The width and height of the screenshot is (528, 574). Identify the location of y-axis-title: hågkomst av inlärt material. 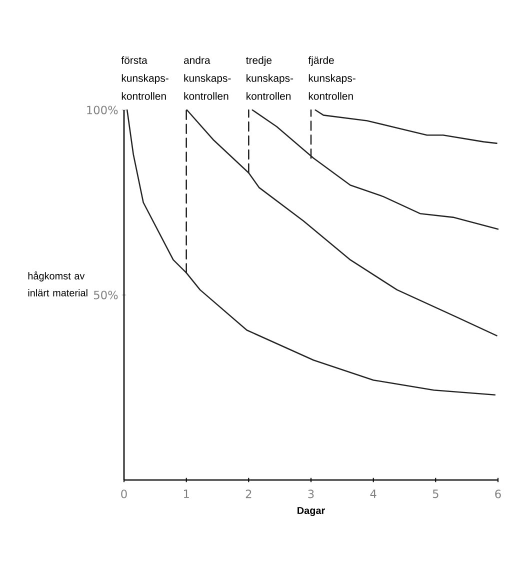
(58, 283).